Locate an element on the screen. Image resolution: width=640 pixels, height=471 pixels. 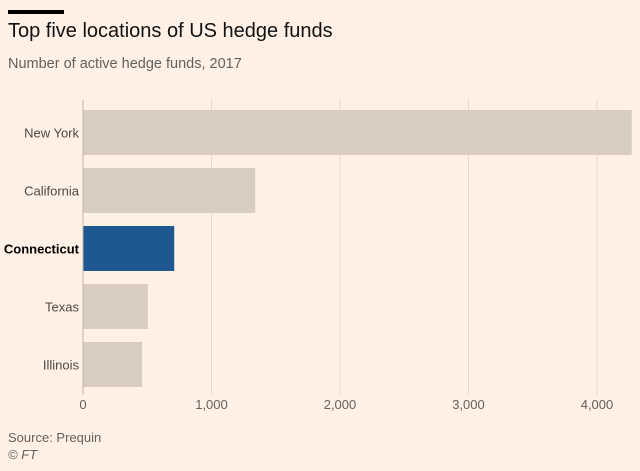
x-tick-label: 4,000 is located at coordinates (597, 404).